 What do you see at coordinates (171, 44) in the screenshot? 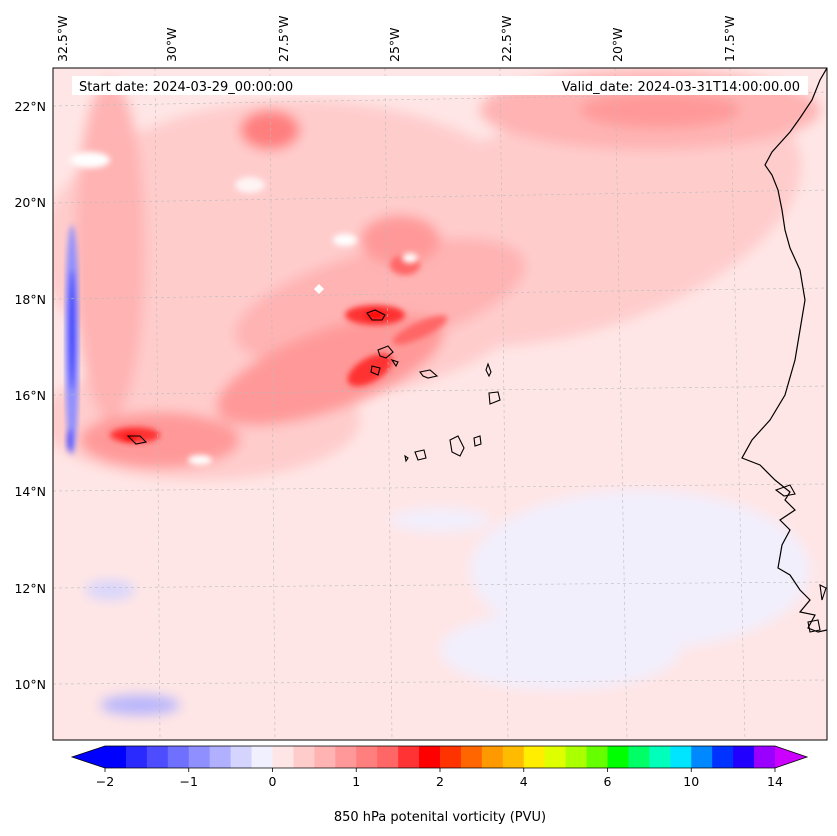
I see `lon-label: 30°W` at bounding box center [171, 44].